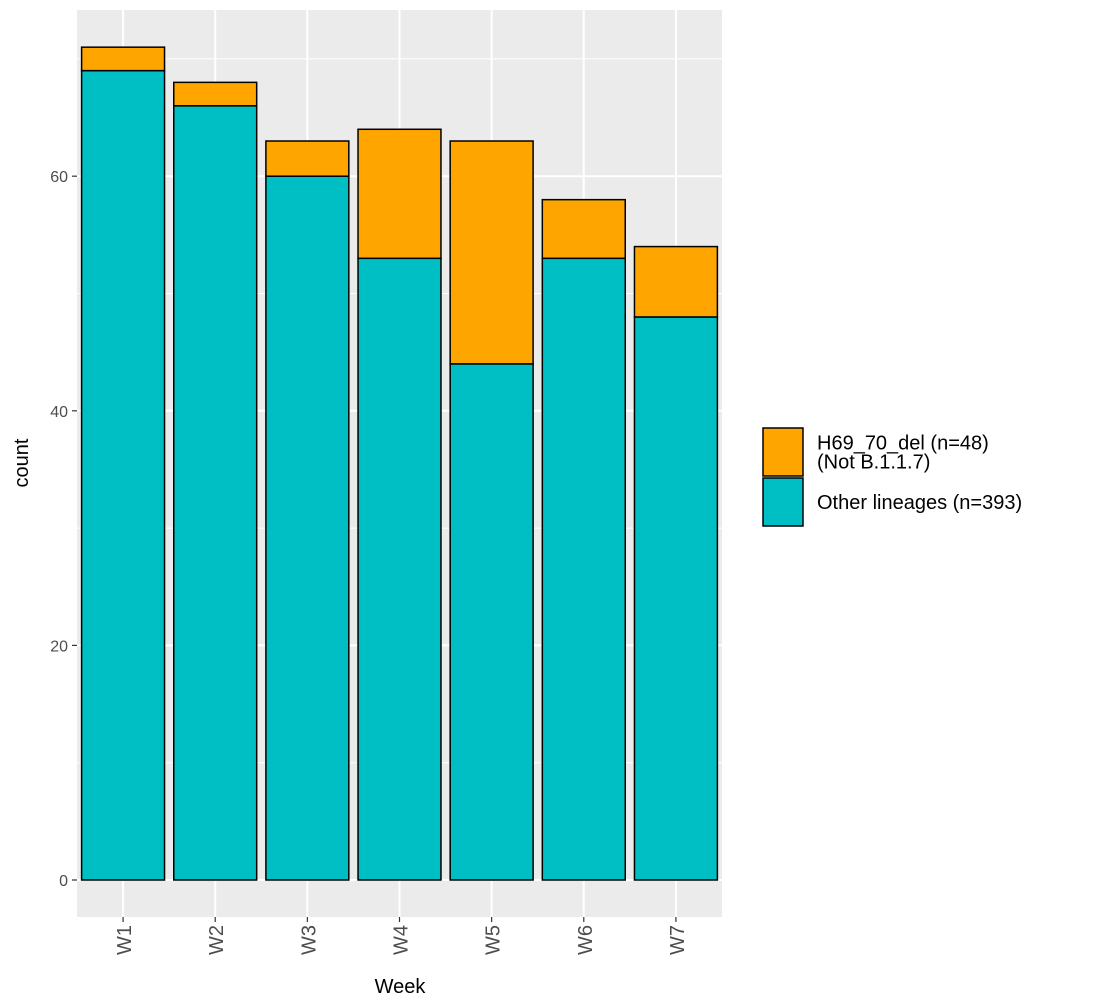 Image resolution: width=1094 pixels, height=1001 pixels. Describe the element at coordinates (59, 177) in the screenshot. I see `y-tick-label: 60` at that location.